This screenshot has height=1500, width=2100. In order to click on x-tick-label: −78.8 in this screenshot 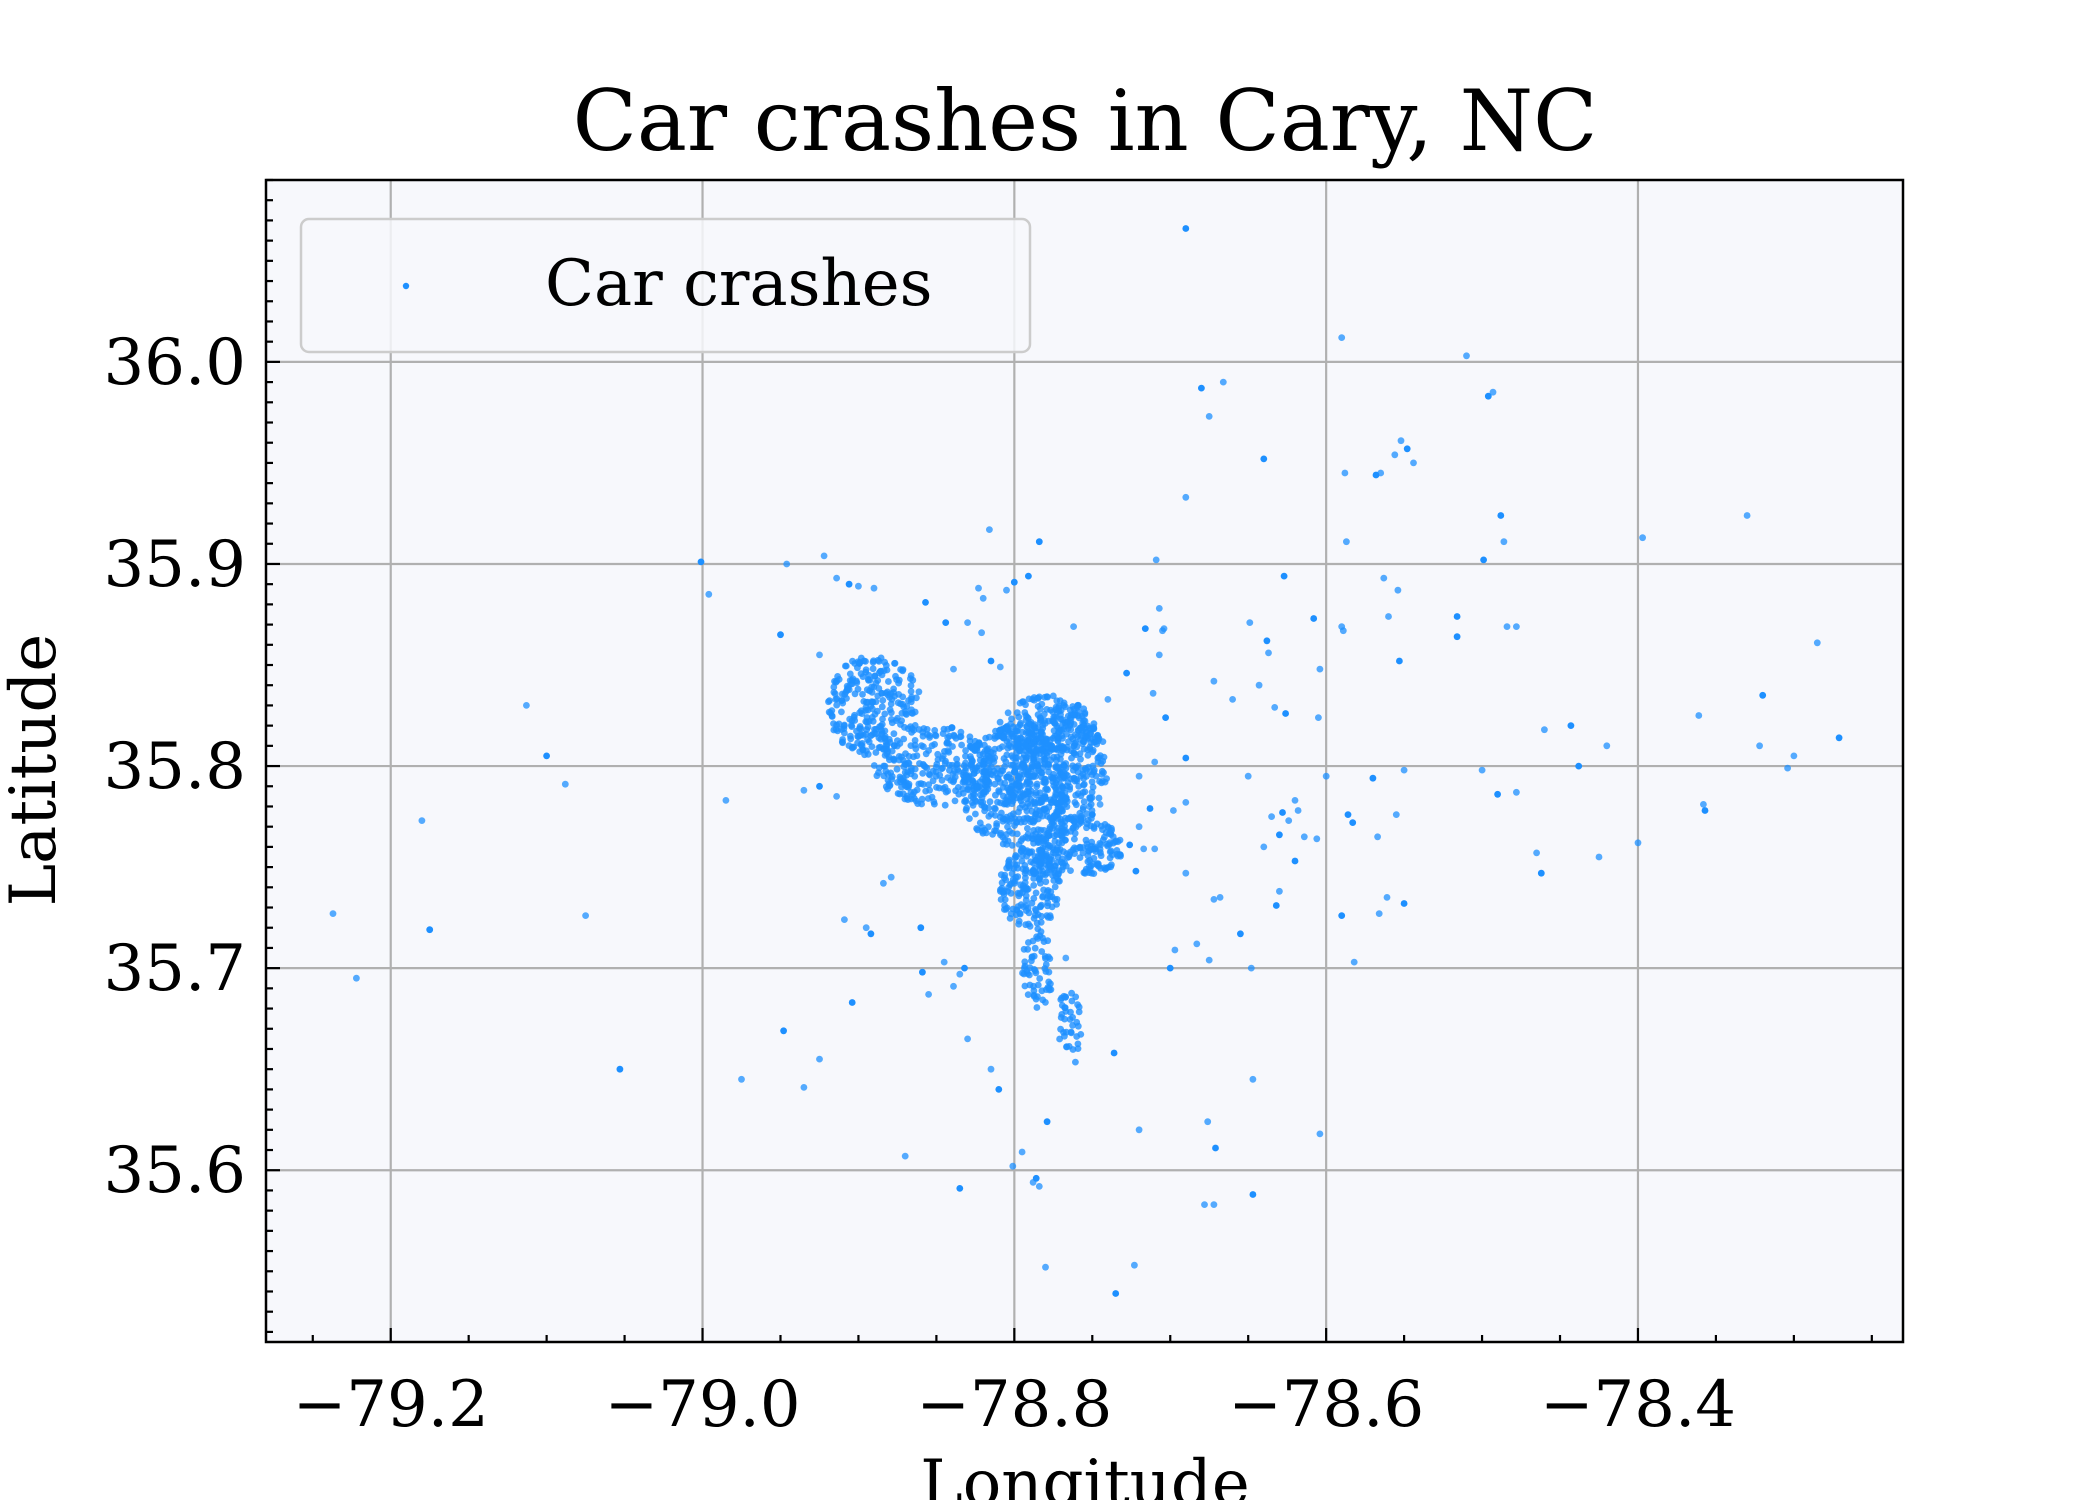, I will do `click(1014, 1405)`.